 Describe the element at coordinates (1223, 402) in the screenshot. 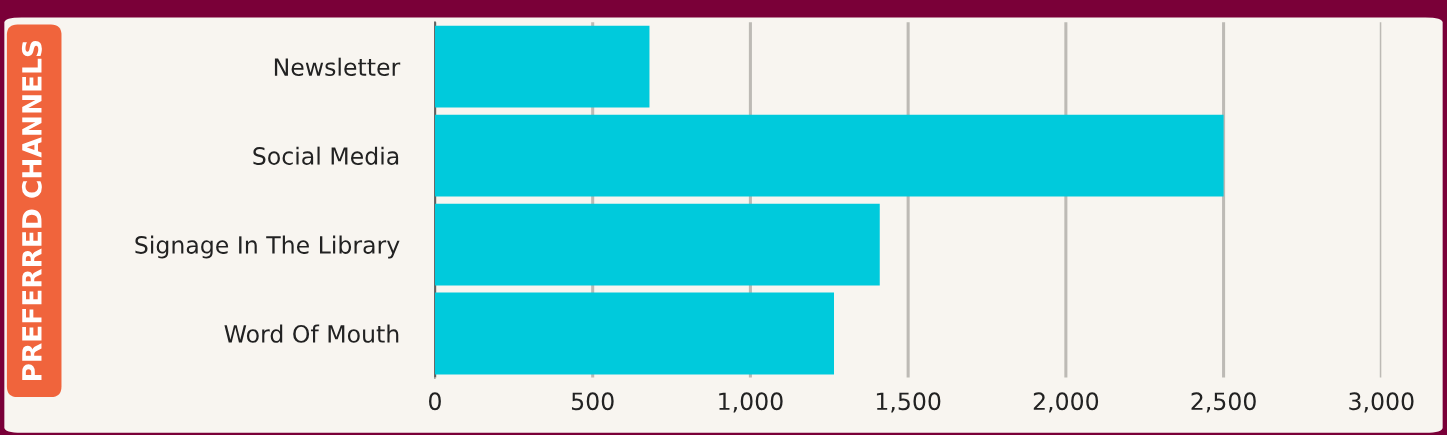

I see `x-tick-label: 2,500` at that location.